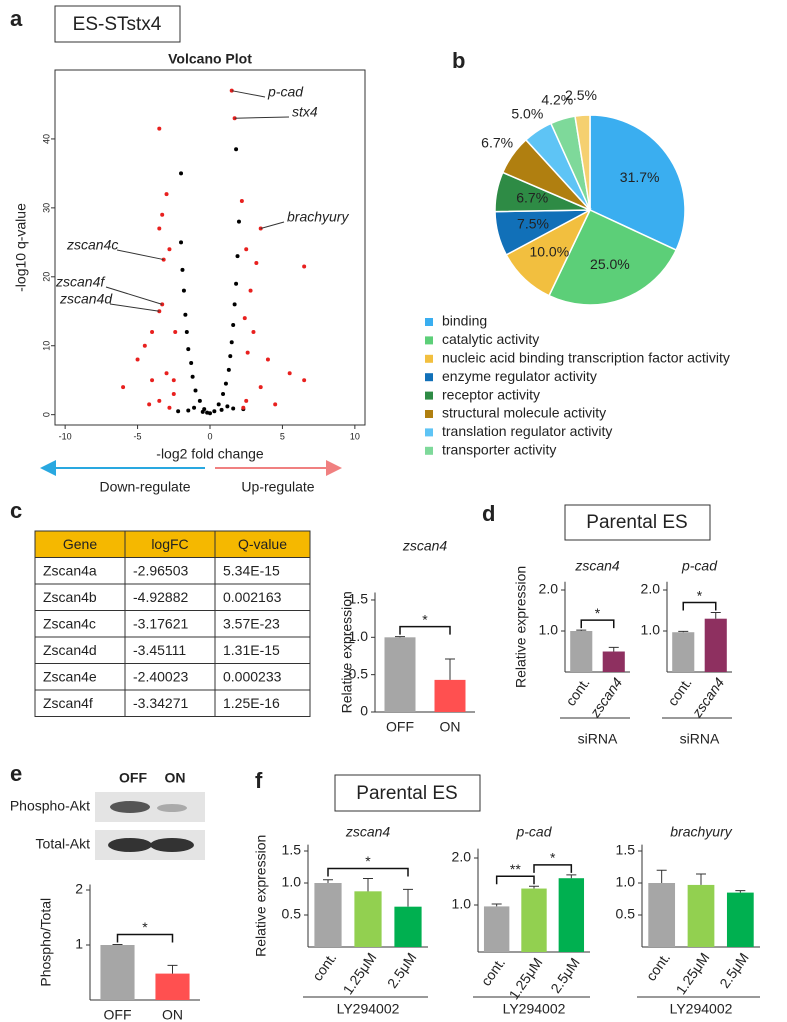 This screenshot has height=1022, width=787. What do you see at coordinates (252, 676) in the screenshot?
I see `cell-text: 0.000233` at bounding box center [252, 676].